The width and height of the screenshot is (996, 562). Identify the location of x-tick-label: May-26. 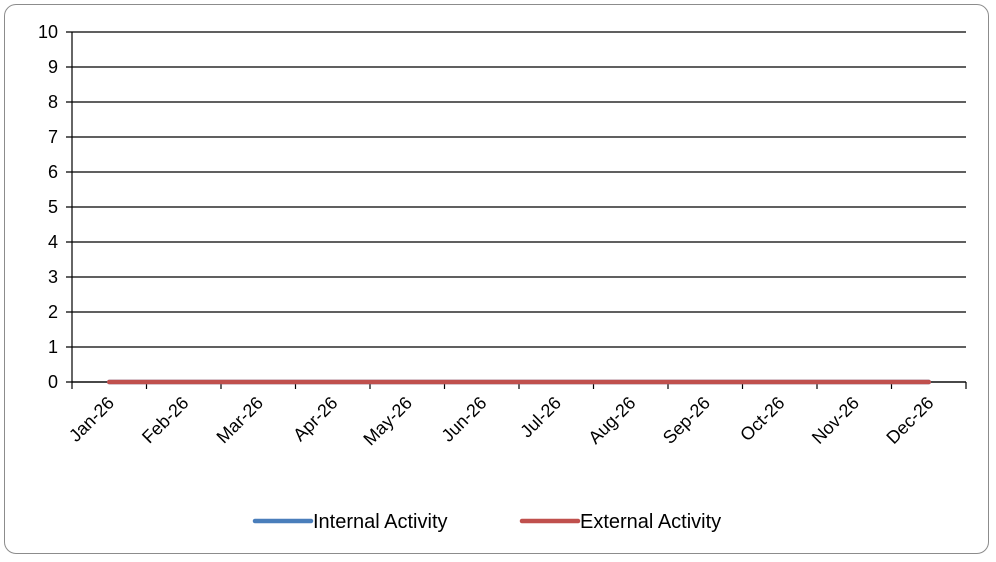
(387, 421).